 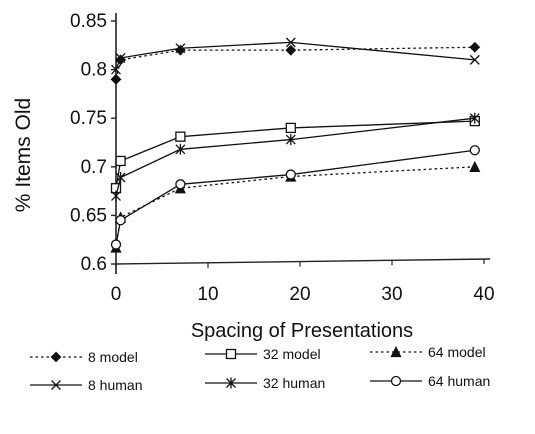 What do you see at coordinates (391, 294) in the screenshot?
I see `x-tick-label: 30` at bounding box center [391, 294].